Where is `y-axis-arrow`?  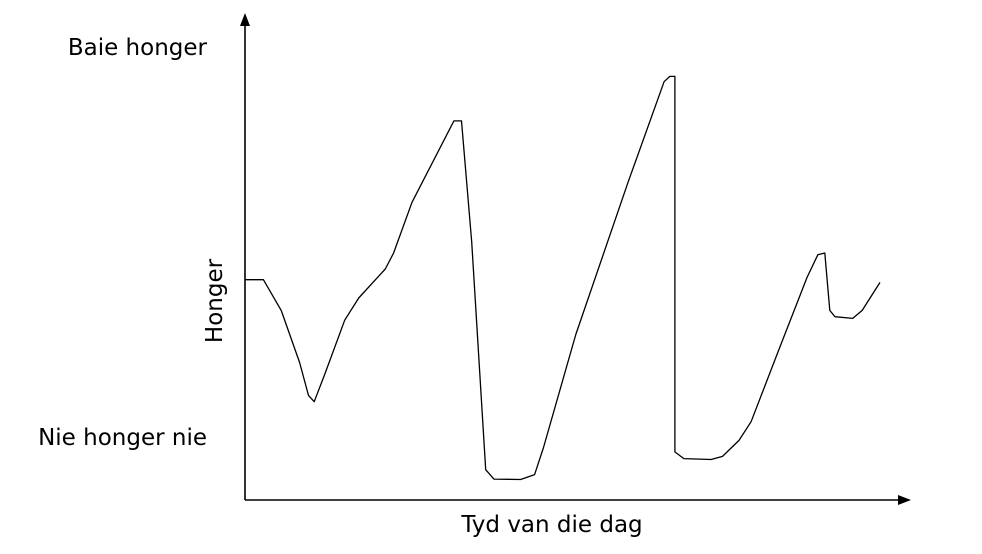 y-axis-arrow is located at coordinates (245, 19).